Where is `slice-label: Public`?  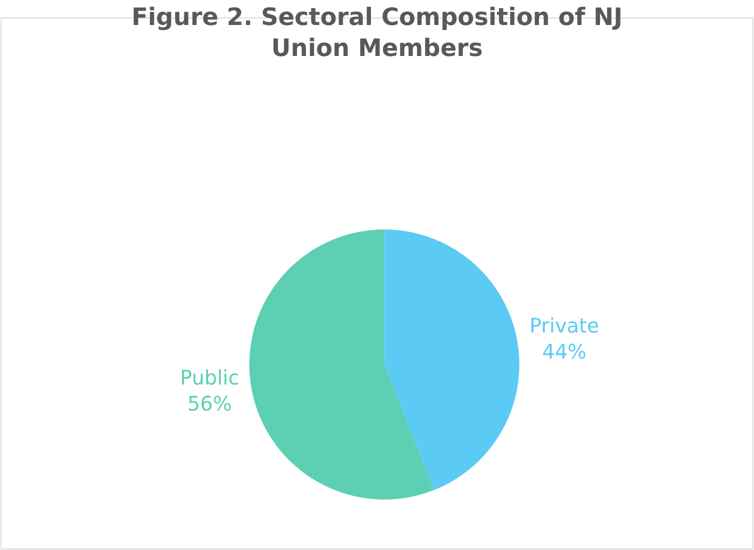
slice-label: Public is located at coordinates (210, 378).